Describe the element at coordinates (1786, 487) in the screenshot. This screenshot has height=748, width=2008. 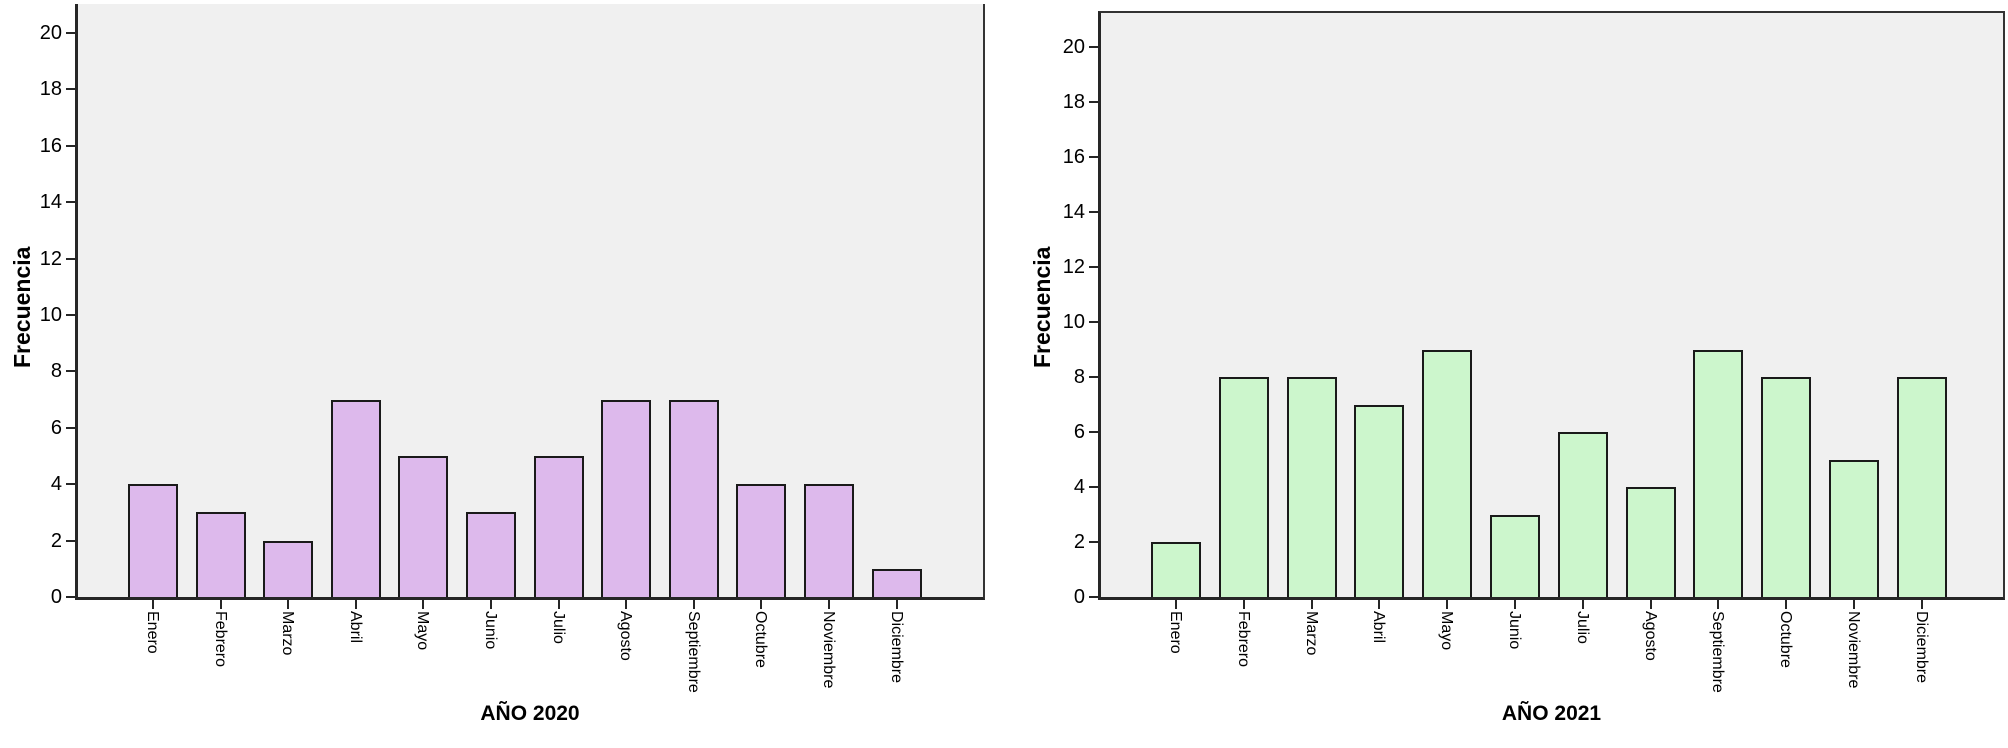
I see `bar-octubre` at that location.